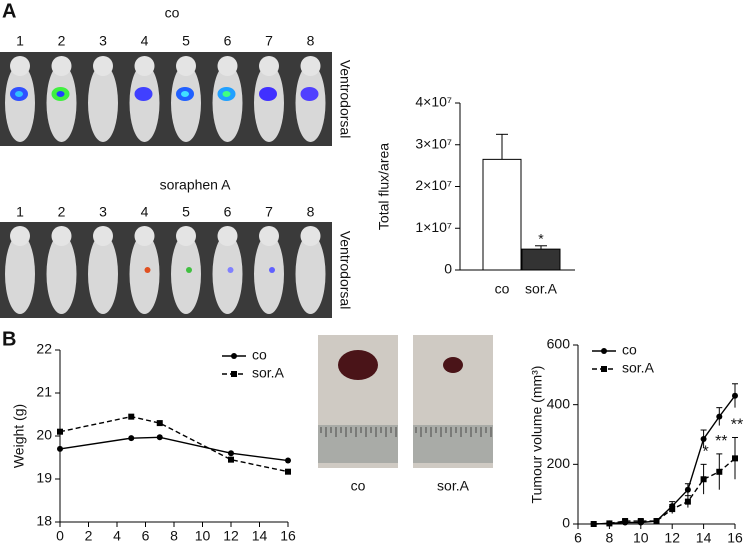  I want to click on y-axis-label: Total flux/area, so click(384, 186).